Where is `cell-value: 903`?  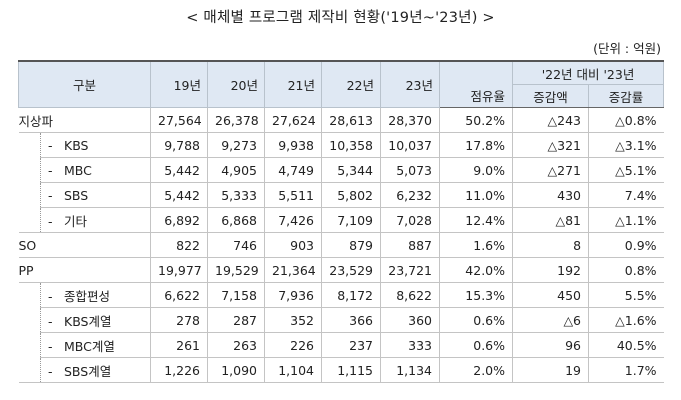 cell-value: 903 is located at coordinates (293, 245).